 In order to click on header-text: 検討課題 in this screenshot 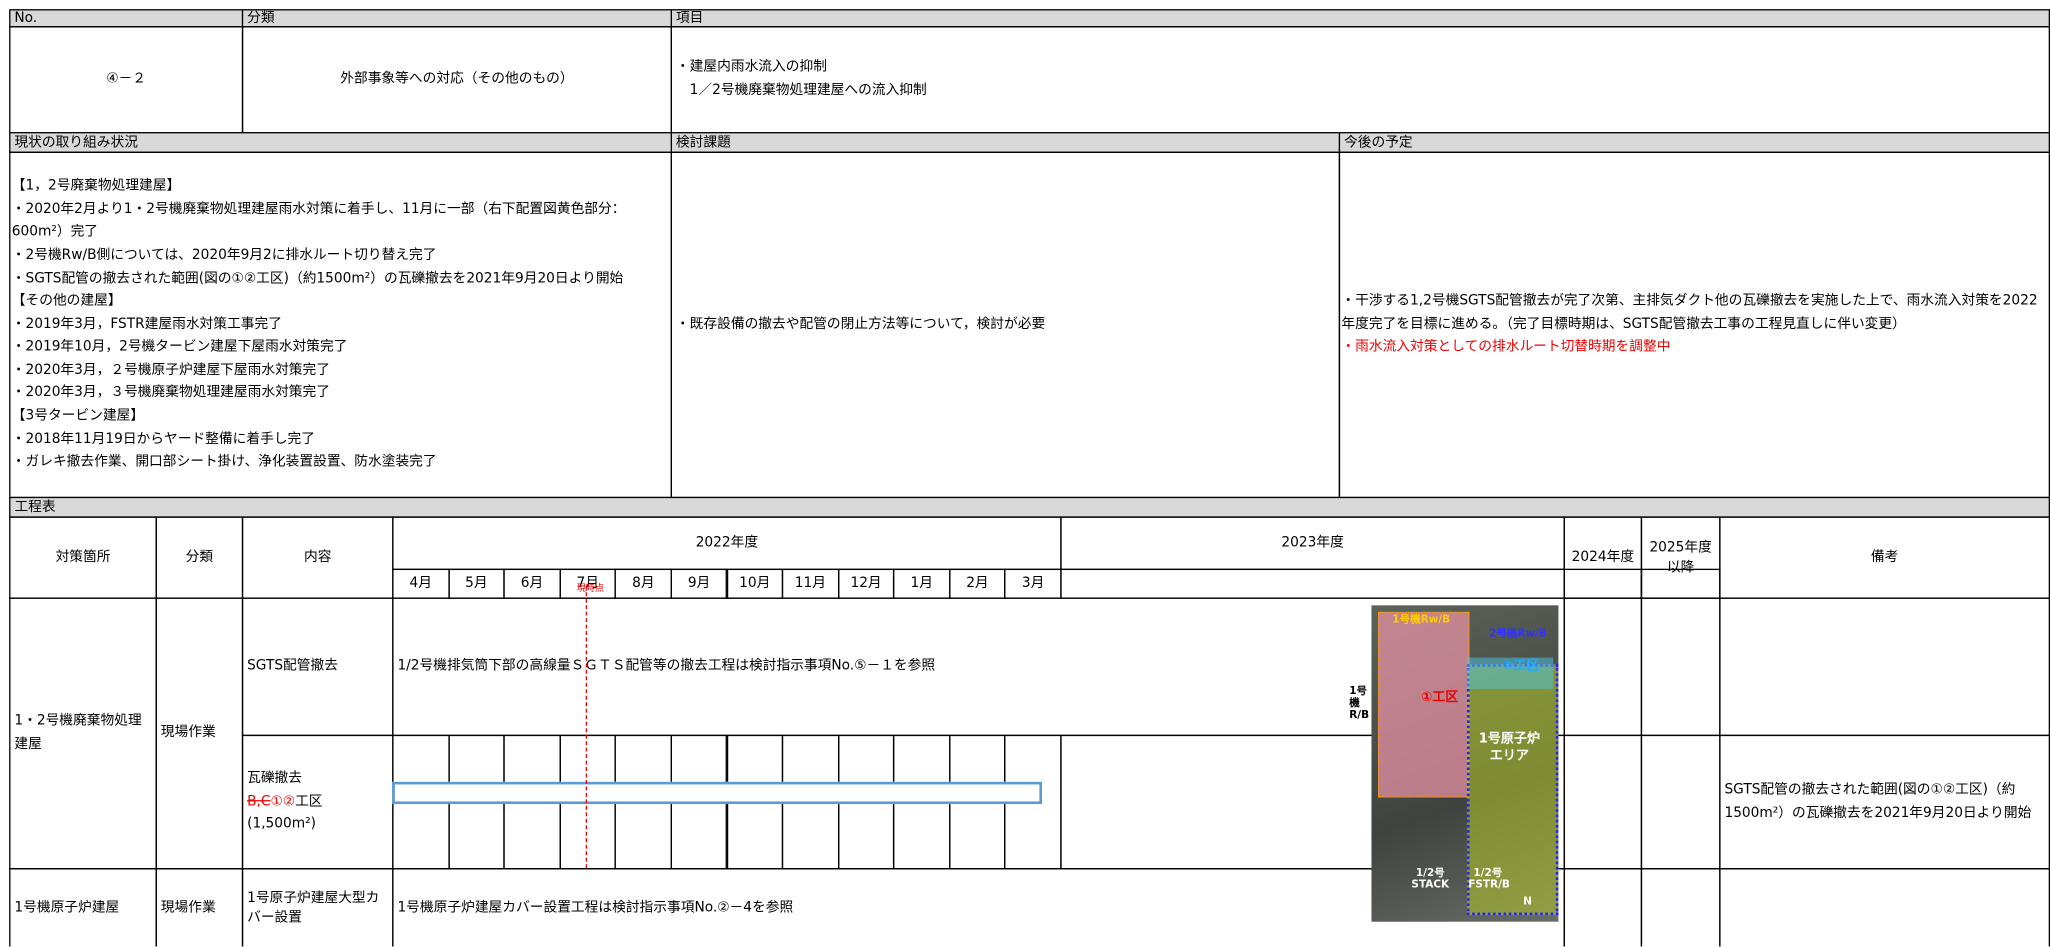, I will do `click(703, 142)`.